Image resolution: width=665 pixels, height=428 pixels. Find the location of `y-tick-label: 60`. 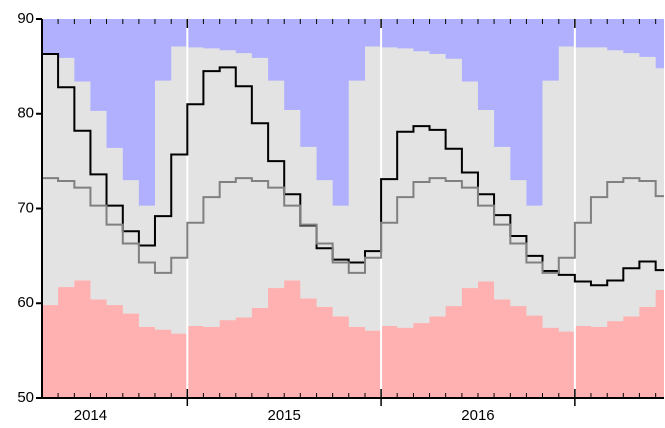

y-tick-label: 60 is located at coordinates (25, 302).